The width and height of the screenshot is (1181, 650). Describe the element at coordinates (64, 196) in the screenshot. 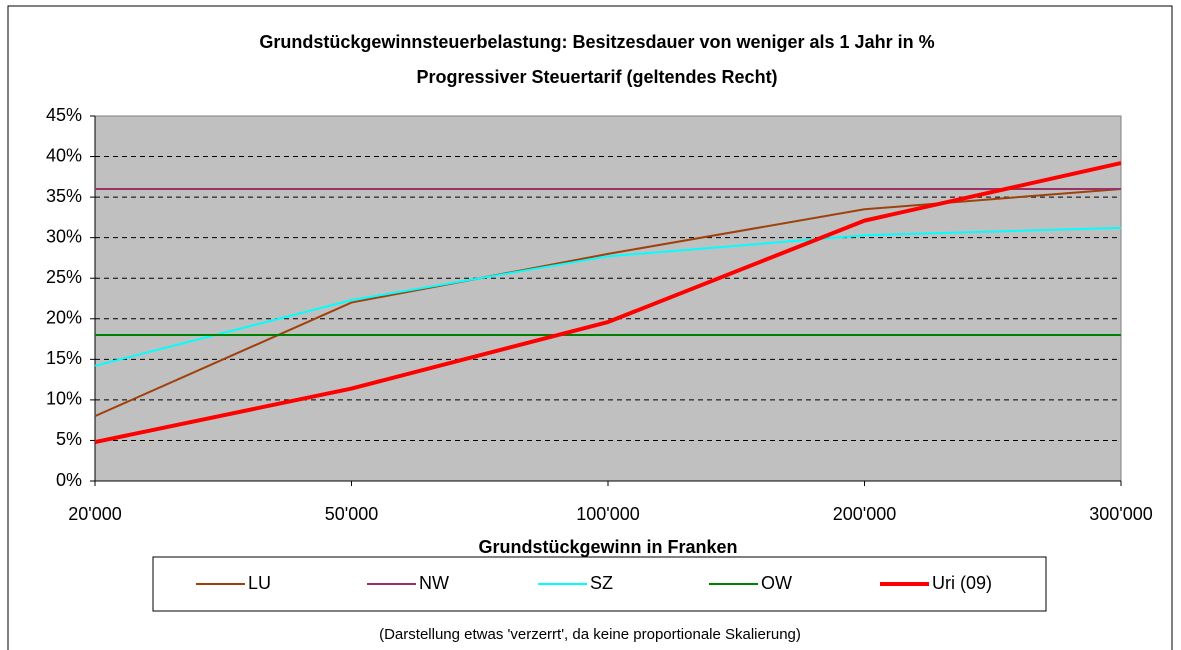

I see `y-tick-label: 35%` at that location.